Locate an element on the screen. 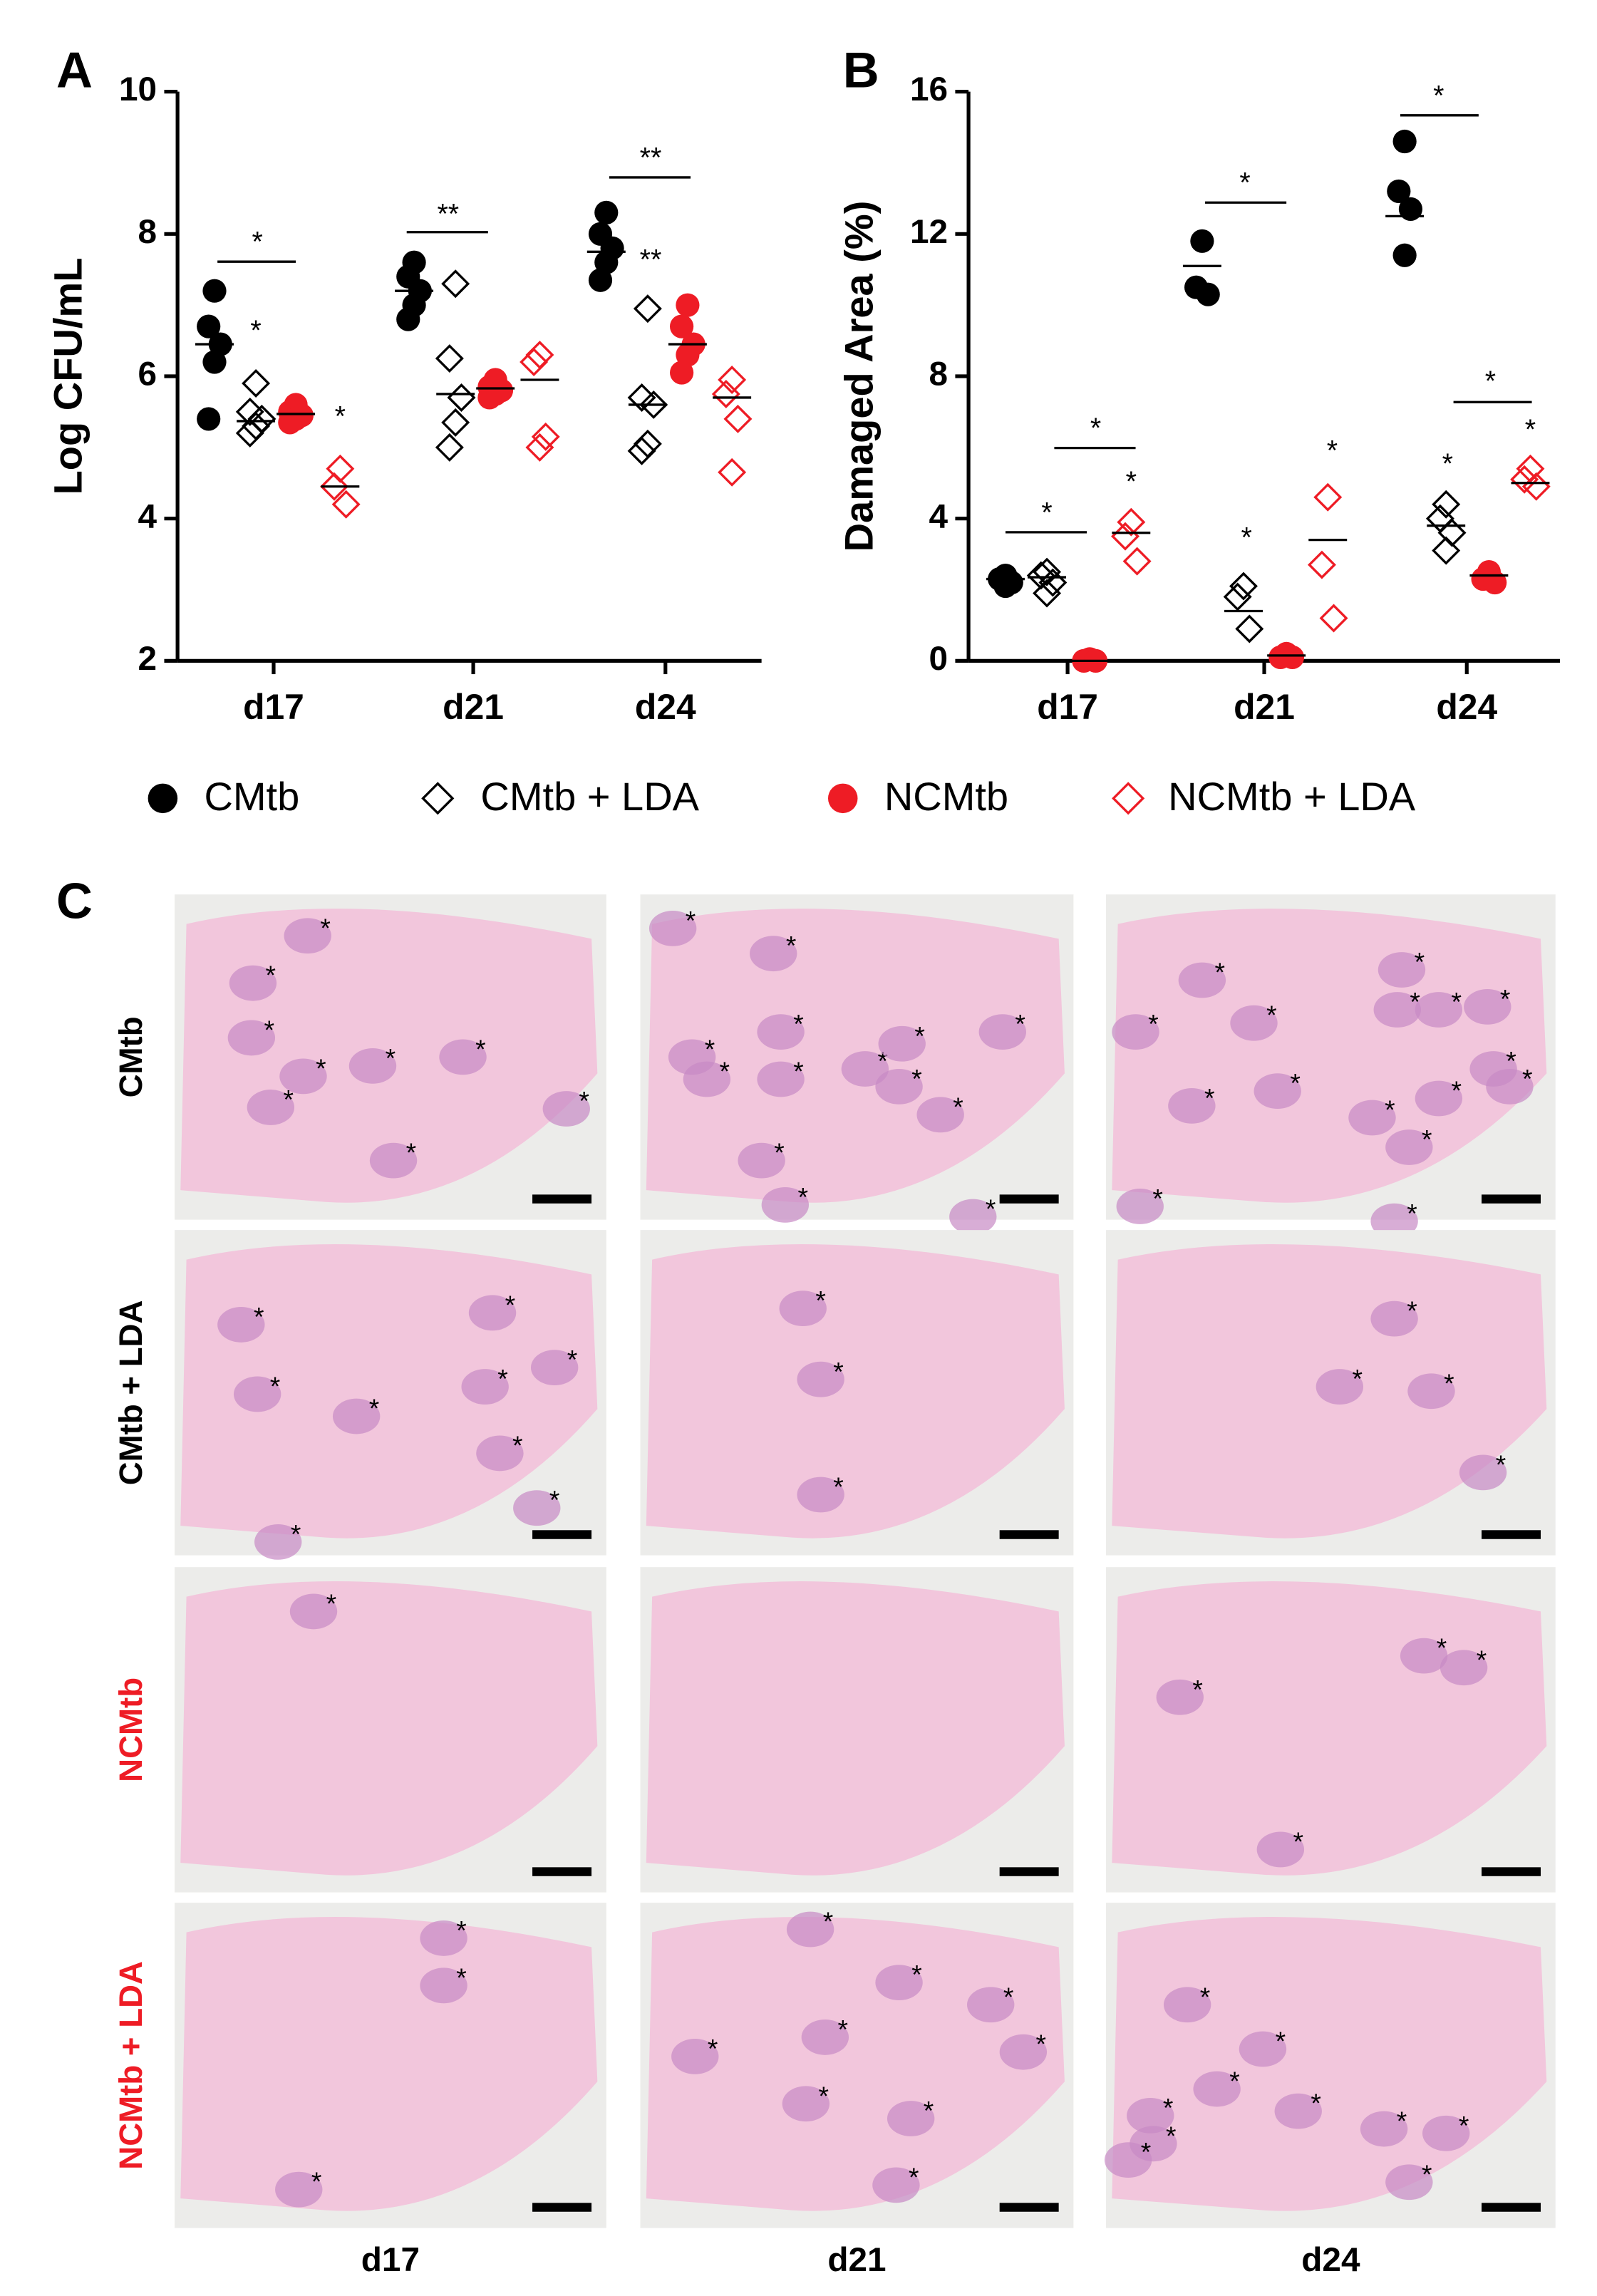 Image resolution: width=1597 pixels, height=2296 pixels. legend-item: NCMtb is located at coordinates (917, 796).